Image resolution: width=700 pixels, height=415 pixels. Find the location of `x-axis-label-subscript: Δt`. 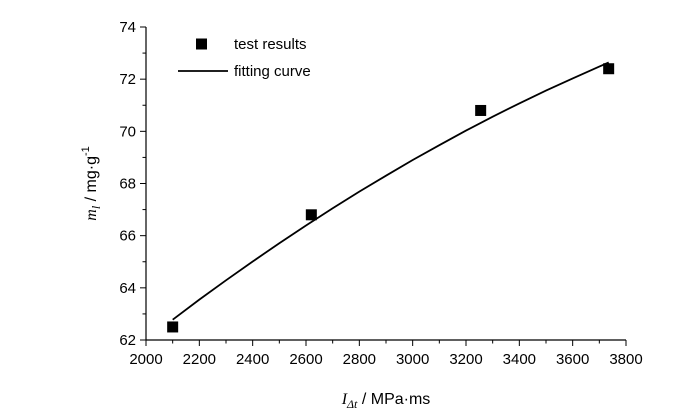

x-axis-label-subscript: Δt is located at coordinates (352, 404).